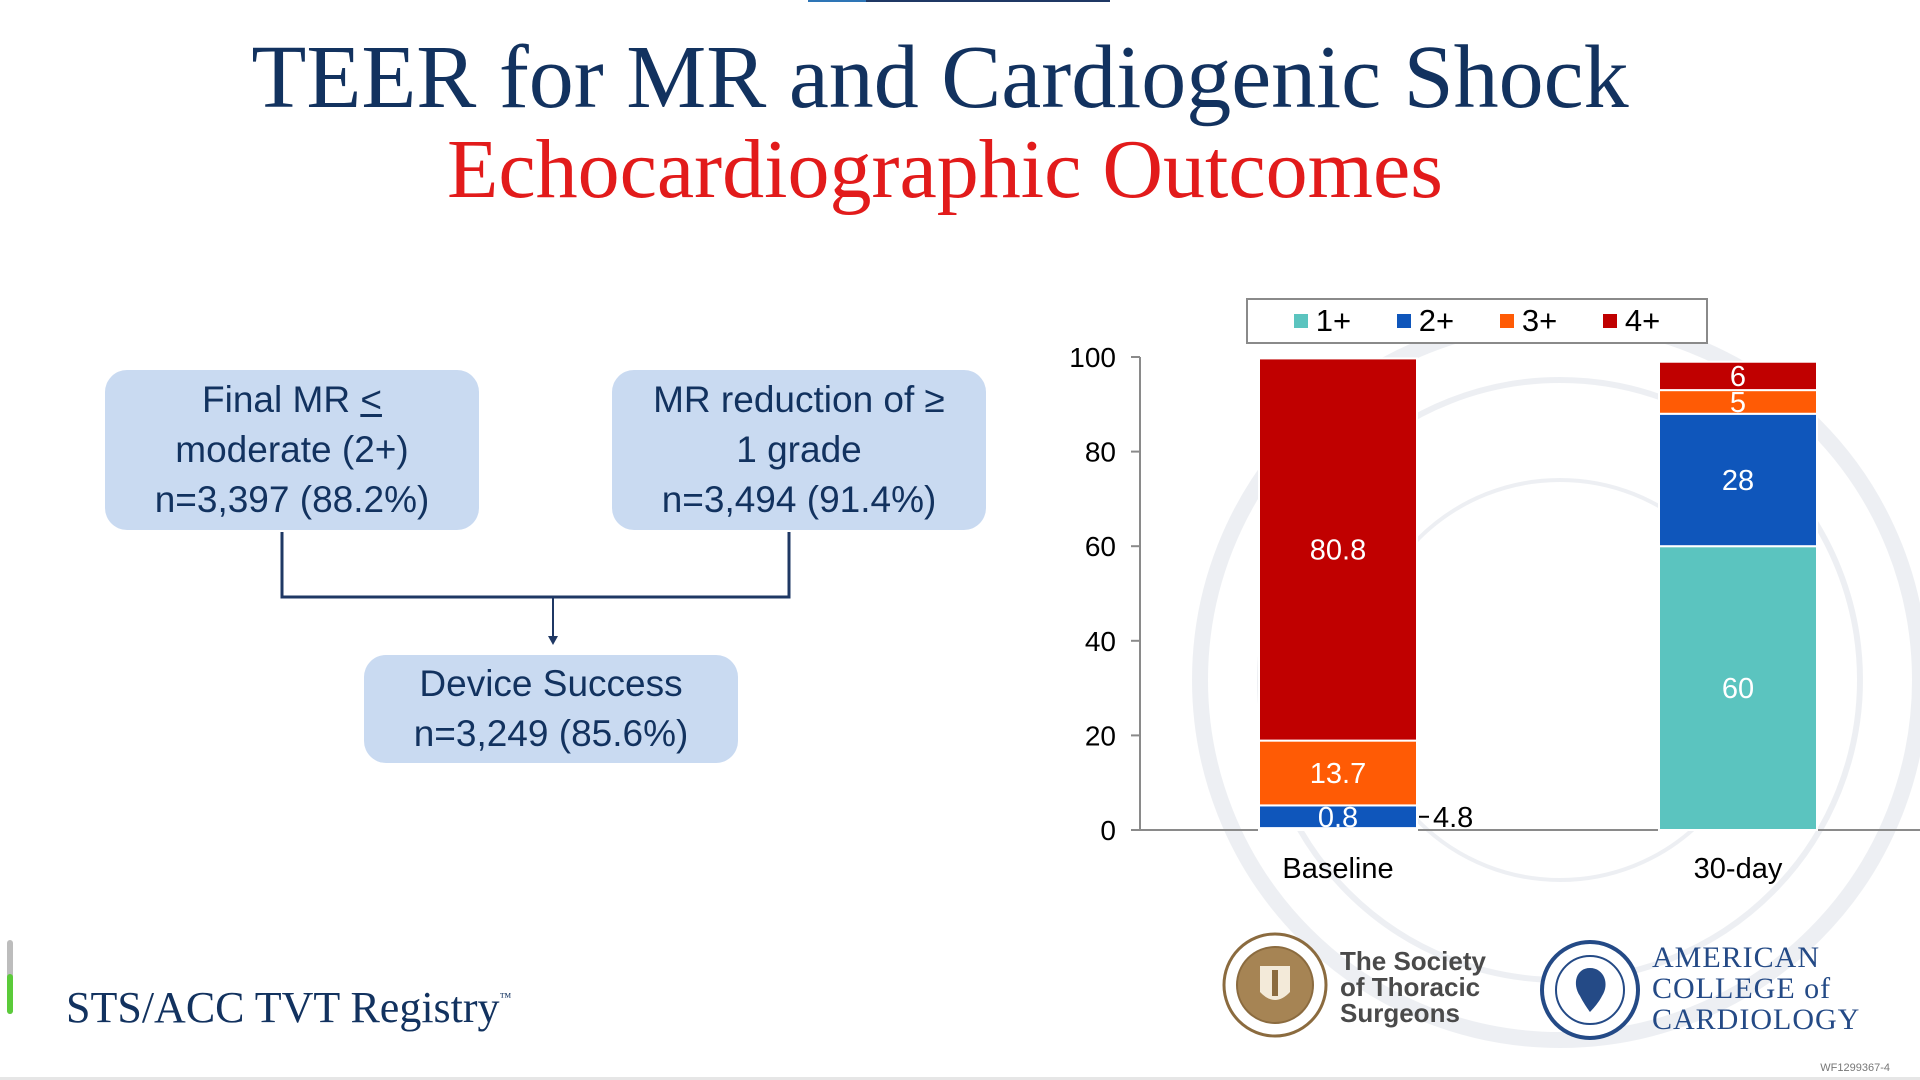  I want to click on data-label: 0.8, so click(1338, 818).